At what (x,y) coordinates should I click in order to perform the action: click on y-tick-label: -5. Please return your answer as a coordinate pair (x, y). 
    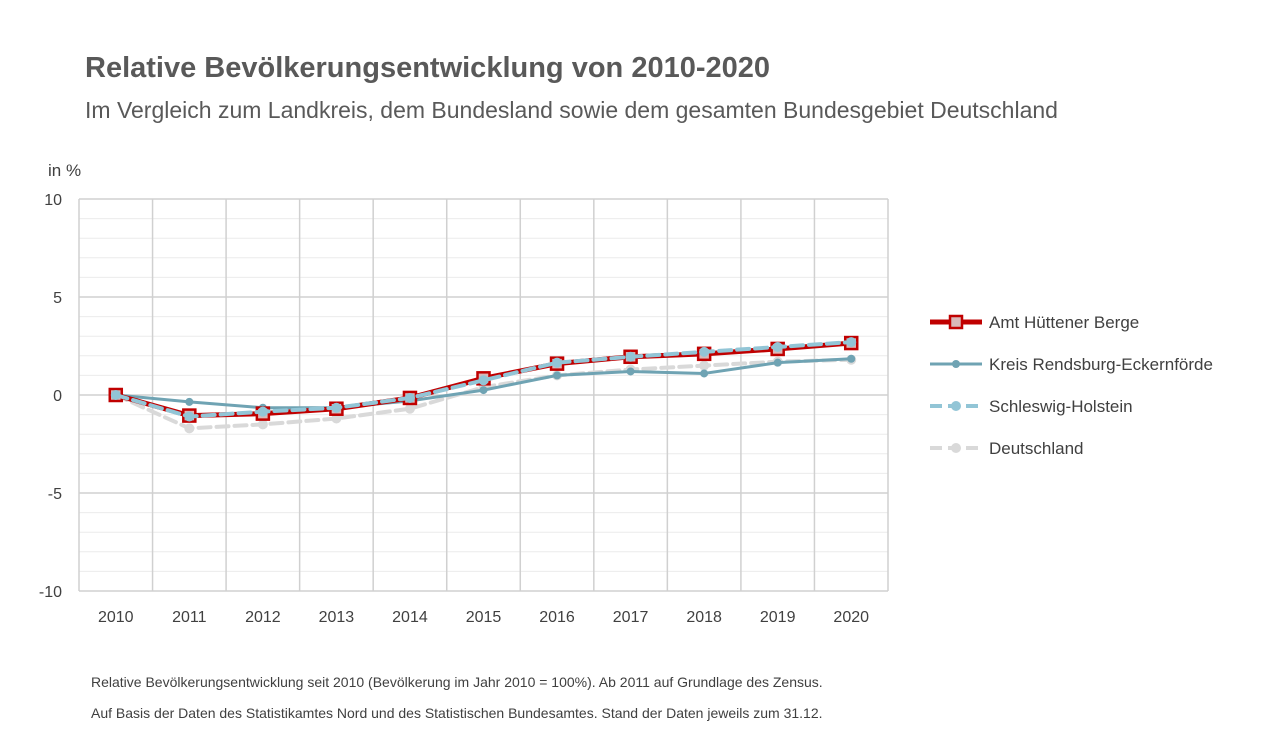
    Looking at the image, I should click on (55, 494).